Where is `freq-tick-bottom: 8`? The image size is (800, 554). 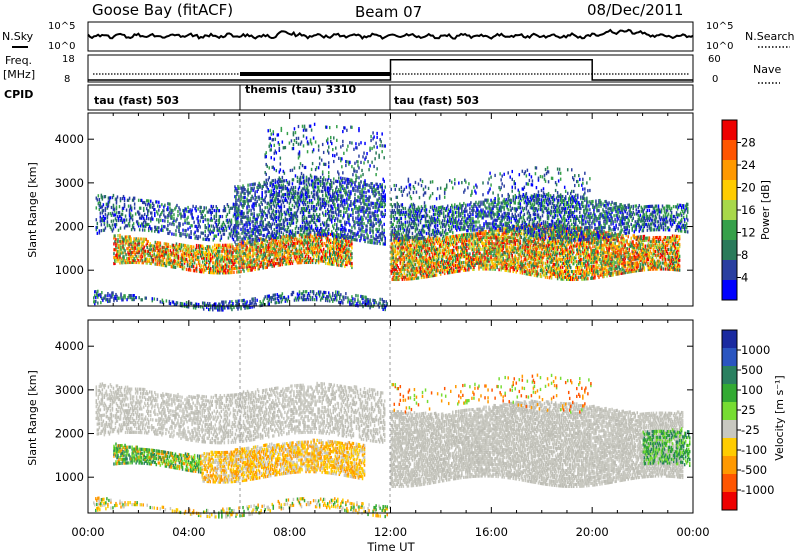
freq-tick-bottom: 8 is located at coordinates (67, 79).